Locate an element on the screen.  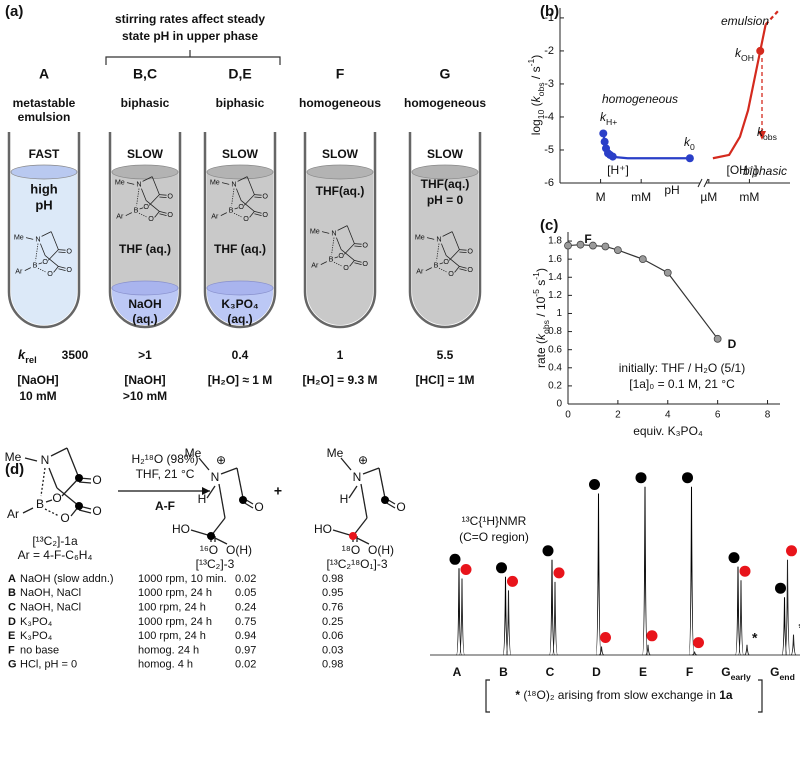
state-label: metastable is located at coordinates (44, 103).